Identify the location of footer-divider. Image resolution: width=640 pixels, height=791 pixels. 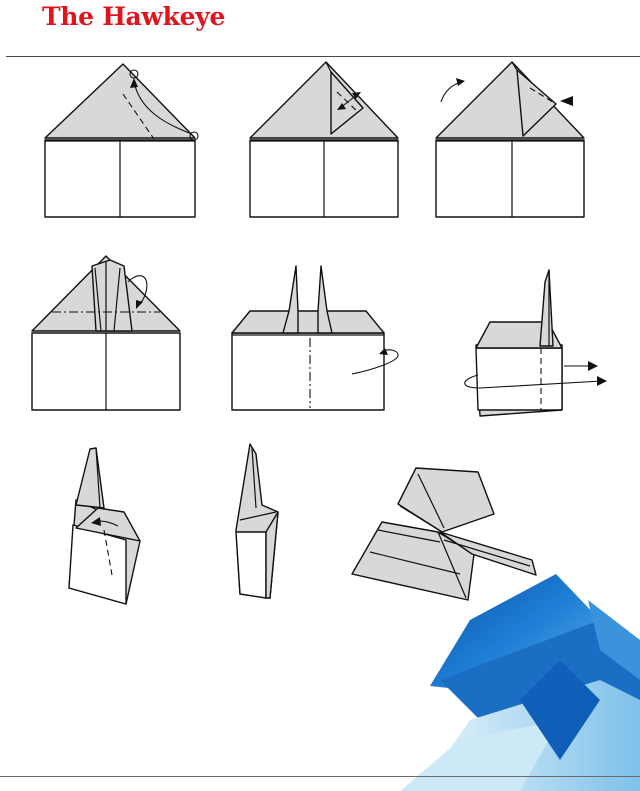
(320, 776).